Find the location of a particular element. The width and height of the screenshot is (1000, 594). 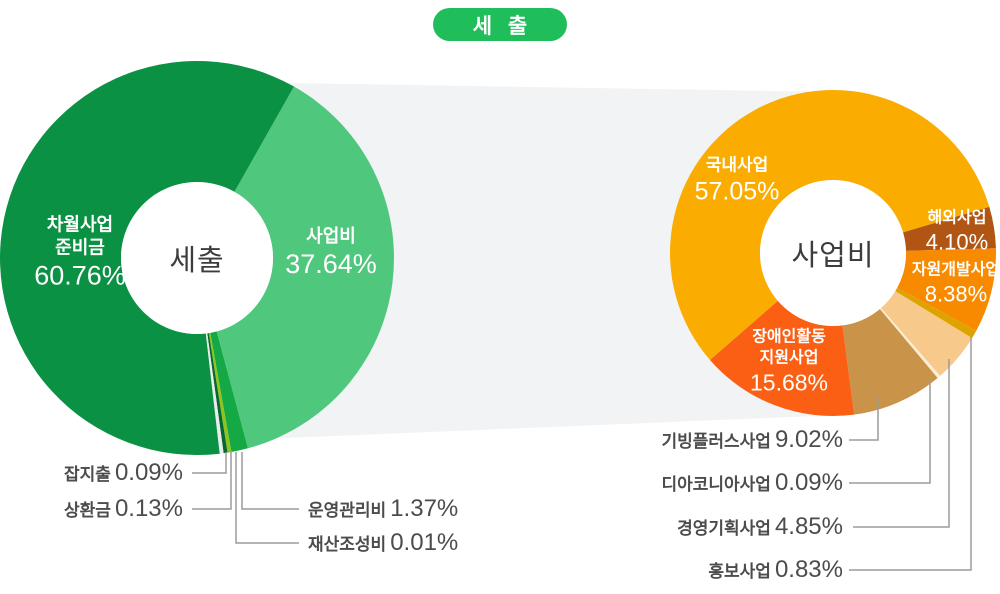

slice-label-pct: 15.68% is located at coordinates (789, 382).